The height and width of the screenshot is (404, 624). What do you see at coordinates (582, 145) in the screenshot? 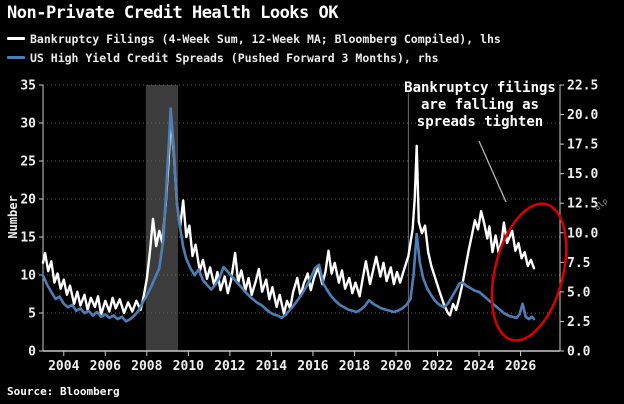
I see `right-axis-tick-label: 17.5` at bounding box center [582, 145].